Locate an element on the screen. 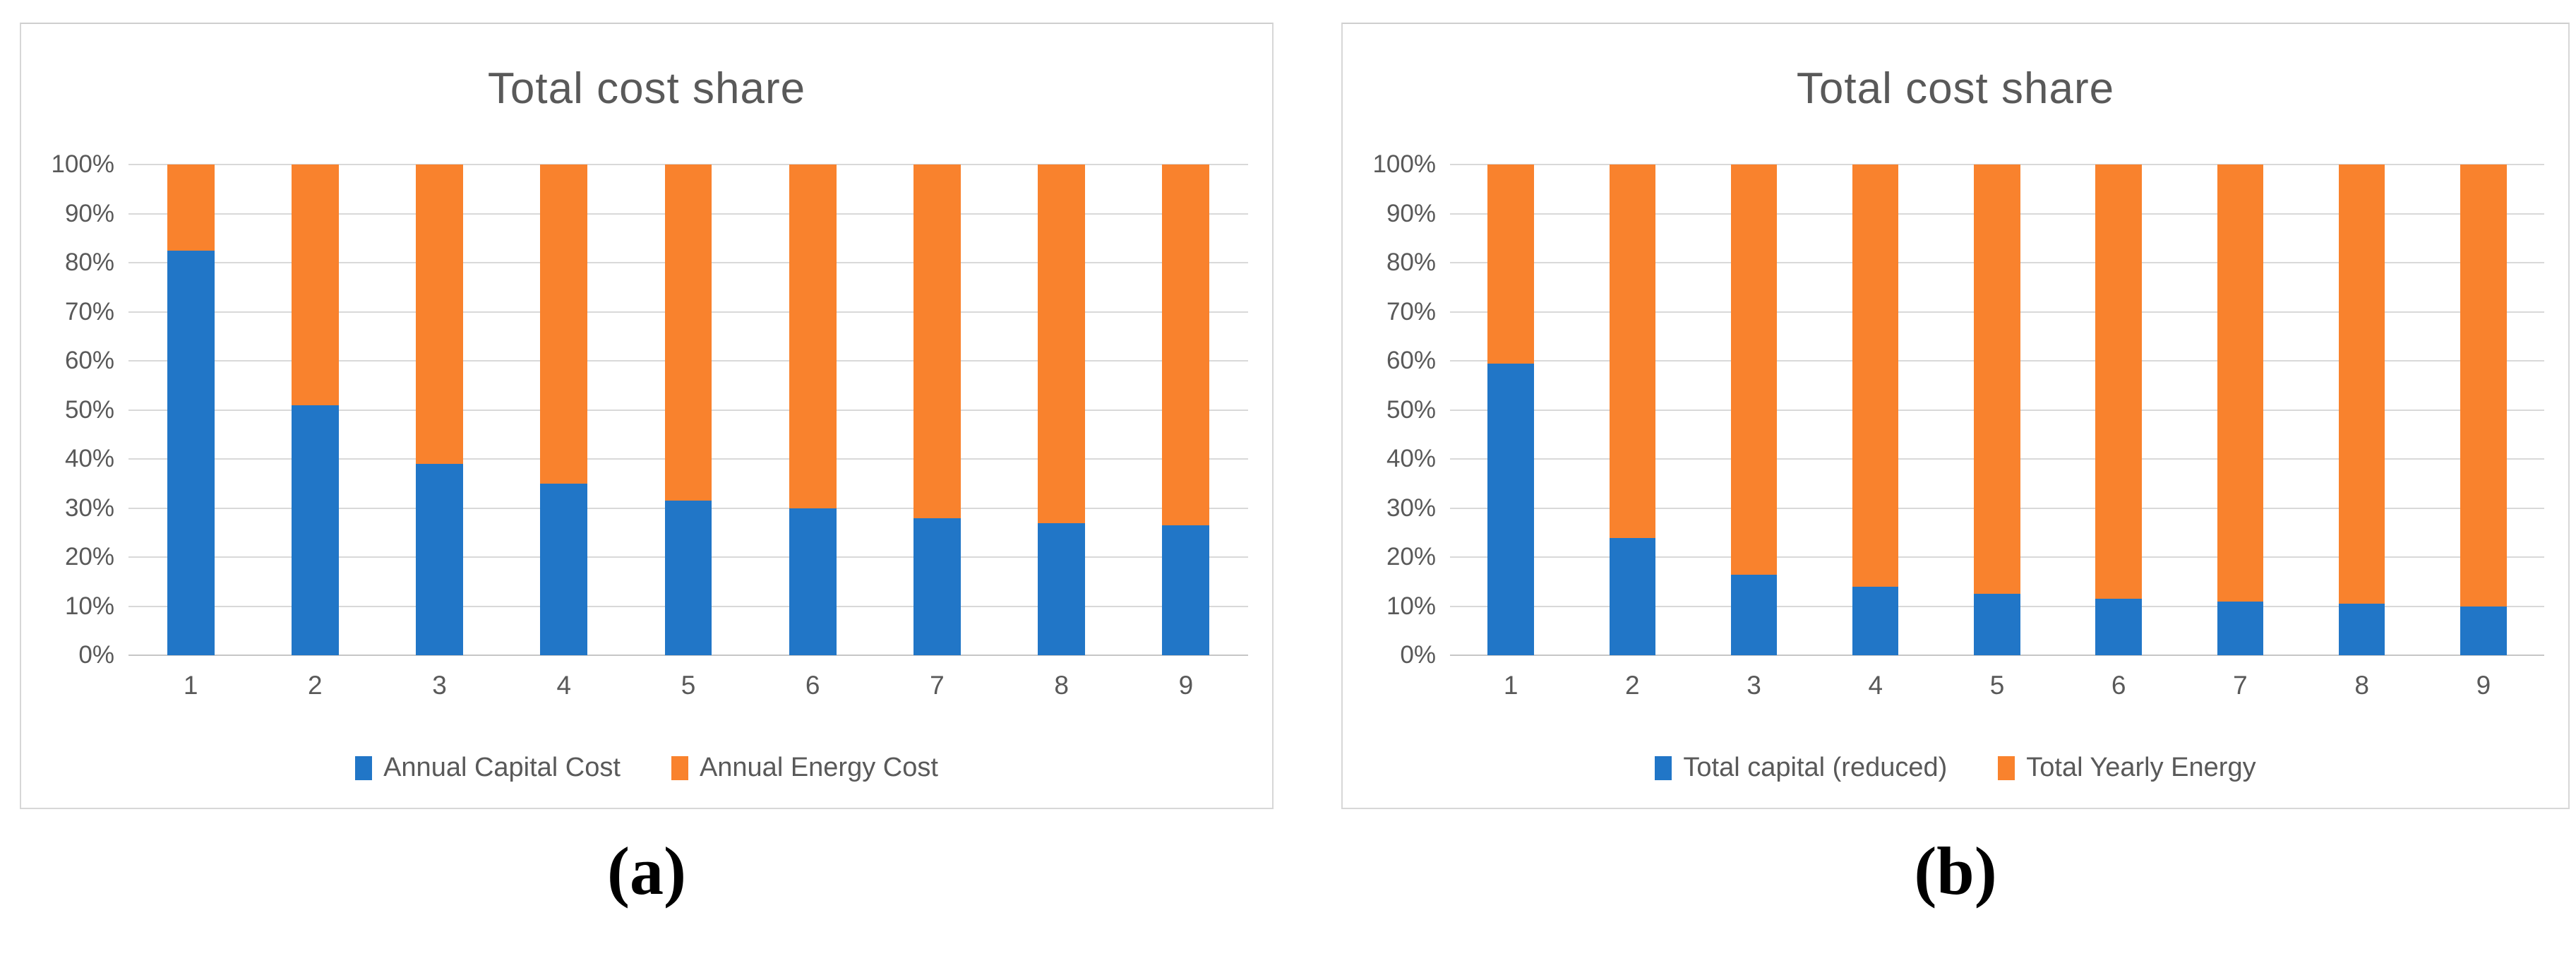  chart-title: Total cost share is located at coordinates (646, 88).